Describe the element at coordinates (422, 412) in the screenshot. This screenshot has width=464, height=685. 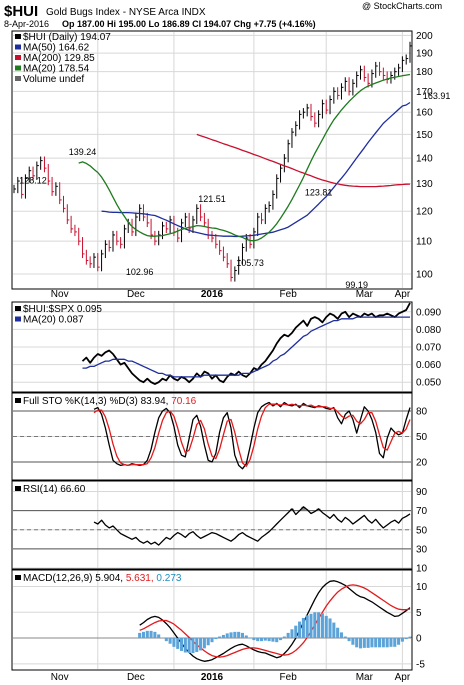
I see `ytick-stochastic-2: 80` at that location.